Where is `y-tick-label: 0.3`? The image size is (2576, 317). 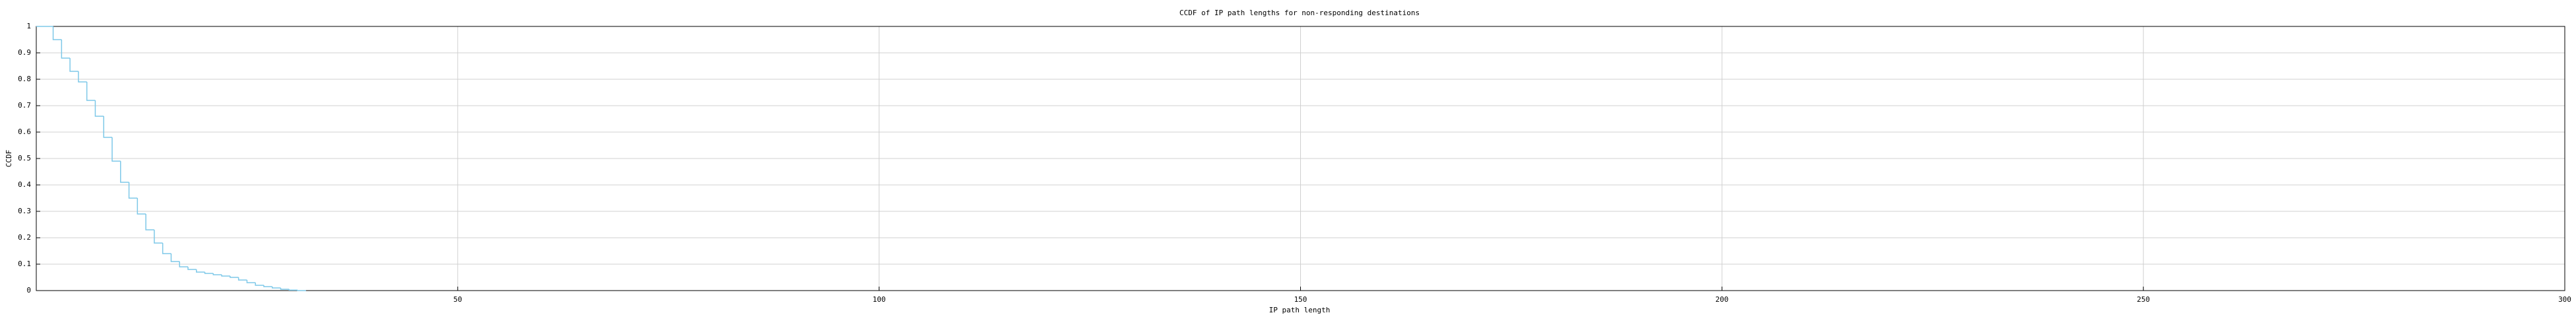 y-tick-label: 0.3 is located at coordinates (24, 211).